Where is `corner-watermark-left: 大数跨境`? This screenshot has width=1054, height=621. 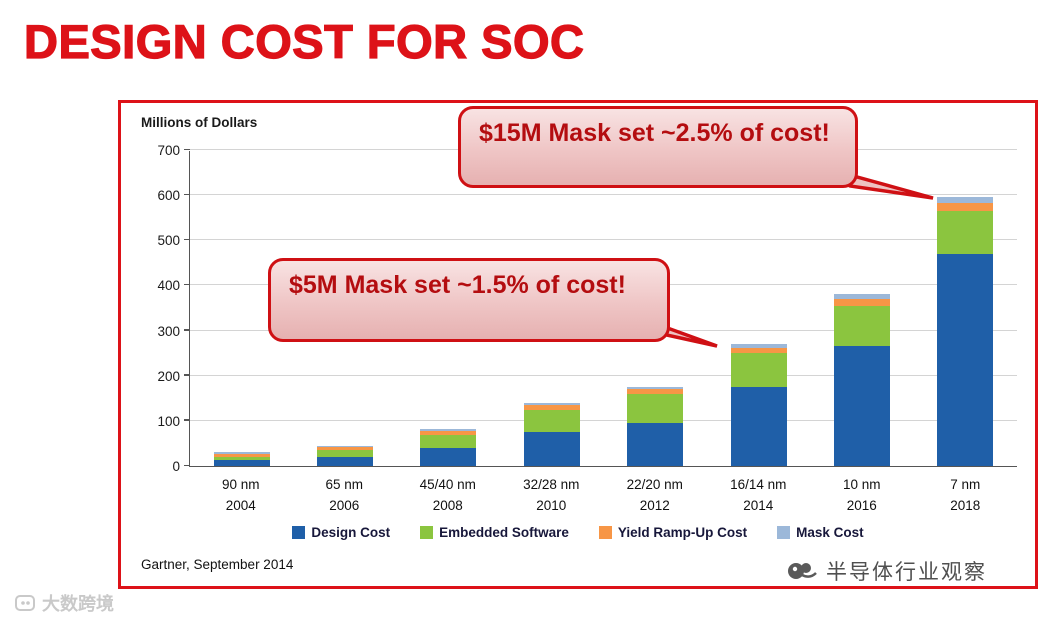 corner-watermark-left: 大数跨境 is located at coordinates (64, 603).